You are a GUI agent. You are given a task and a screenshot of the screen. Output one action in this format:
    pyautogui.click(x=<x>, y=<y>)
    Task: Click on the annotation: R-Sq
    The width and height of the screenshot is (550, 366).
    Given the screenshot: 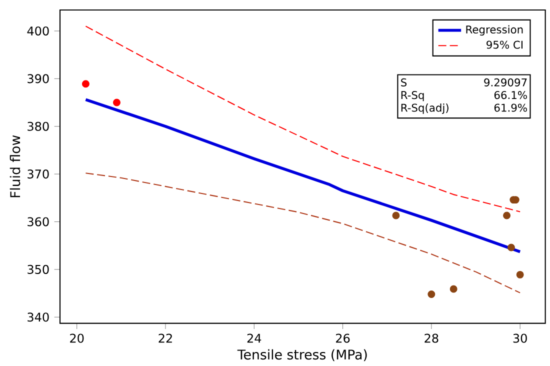 What is the action you would take?
    pyautogui.click(x=412, y=96)
    